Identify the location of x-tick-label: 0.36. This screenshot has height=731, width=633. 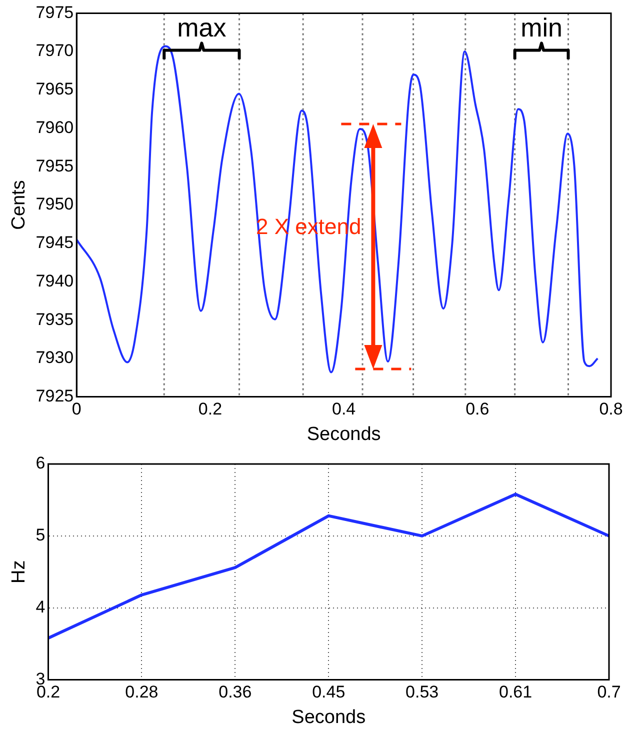
(235, 692).